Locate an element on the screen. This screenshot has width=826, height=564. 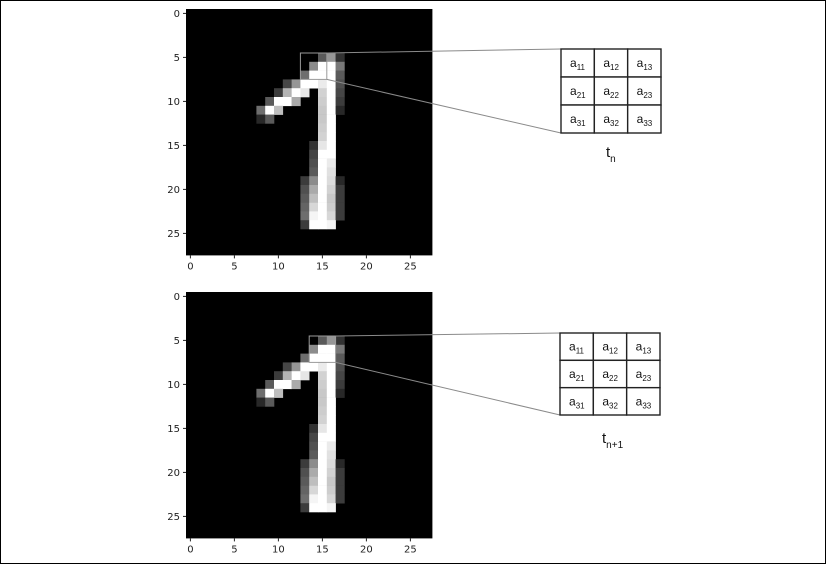
x-tick-label: 5 is located at coordinates (234, 549).